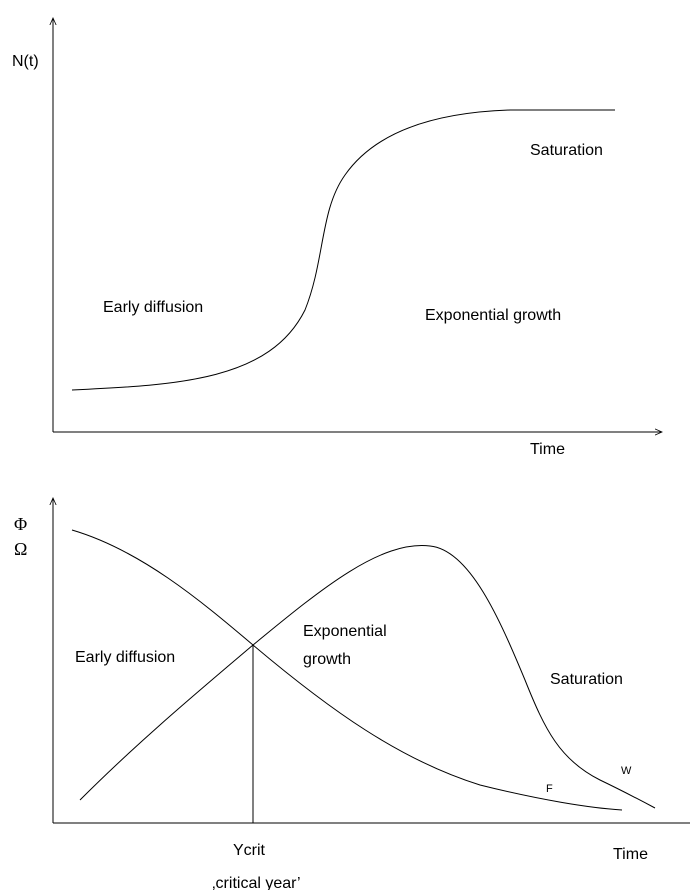  Describe the element at coordinates (626, 771) in the screenshot. I see `curve-label: W` at that location.